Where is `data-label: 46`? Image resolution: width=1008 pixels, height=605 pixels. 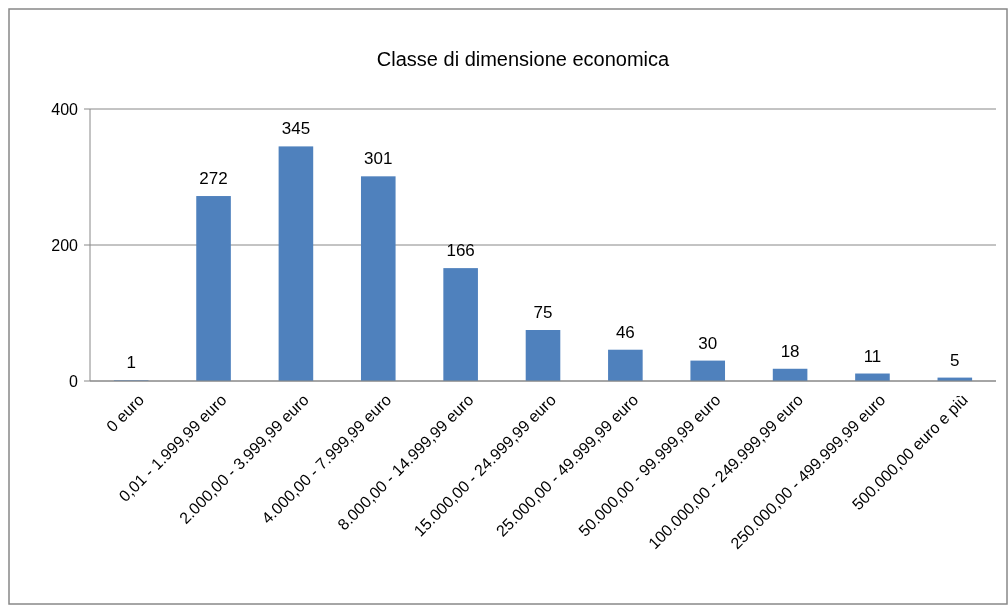 data-label: 46 is located at coordinates (625, 332).